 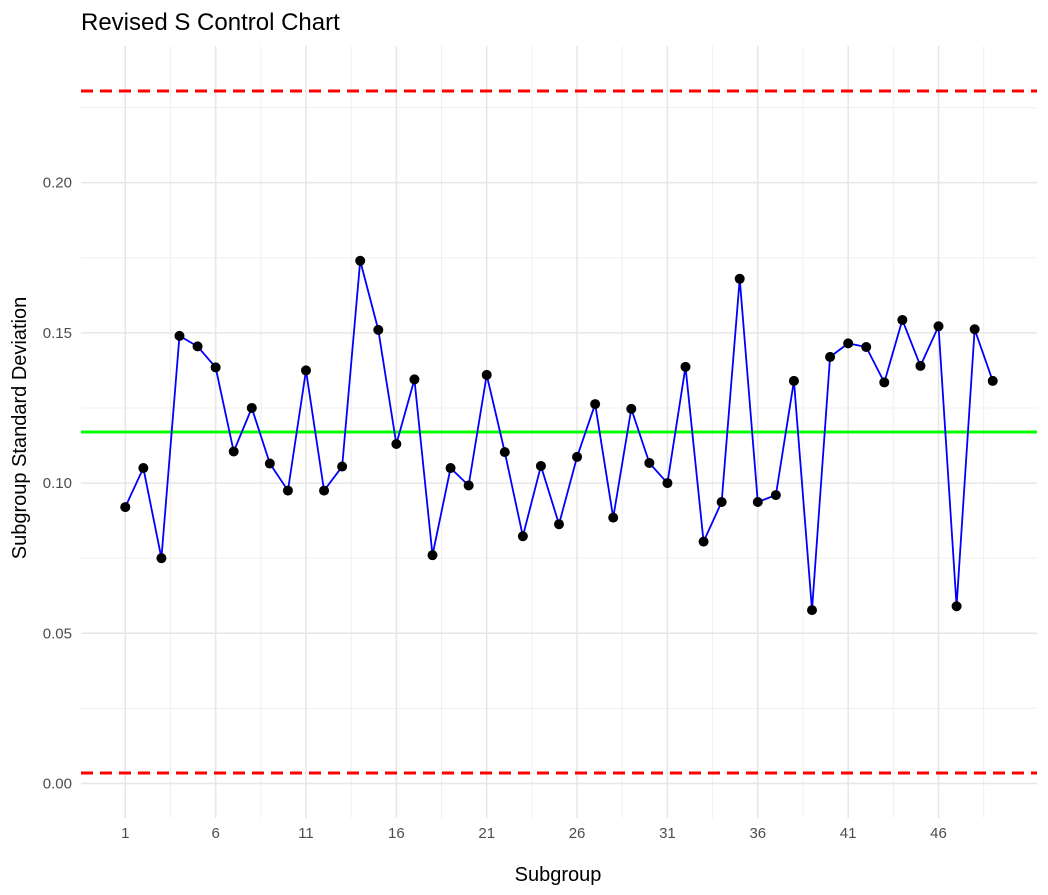 What do you see at coordinates (577, 833) in the screenshot?
I see `x-tick-label: 26` at bounding box center [577, 833].